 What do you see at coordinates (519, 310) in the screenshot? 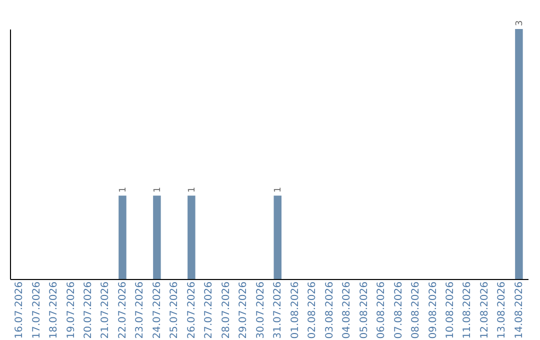
I see `x-tick-label: 14.08.2026` at bounding box center [519, 310].